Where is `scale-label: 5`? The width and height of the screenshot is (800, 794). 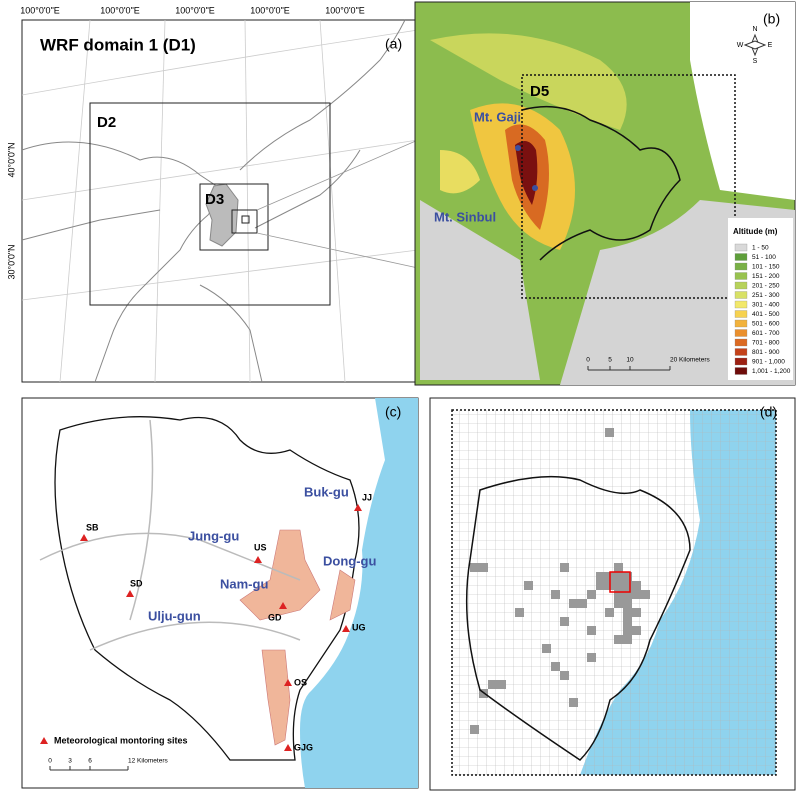
scale-label: 5 is located at coordinates (610, 360).